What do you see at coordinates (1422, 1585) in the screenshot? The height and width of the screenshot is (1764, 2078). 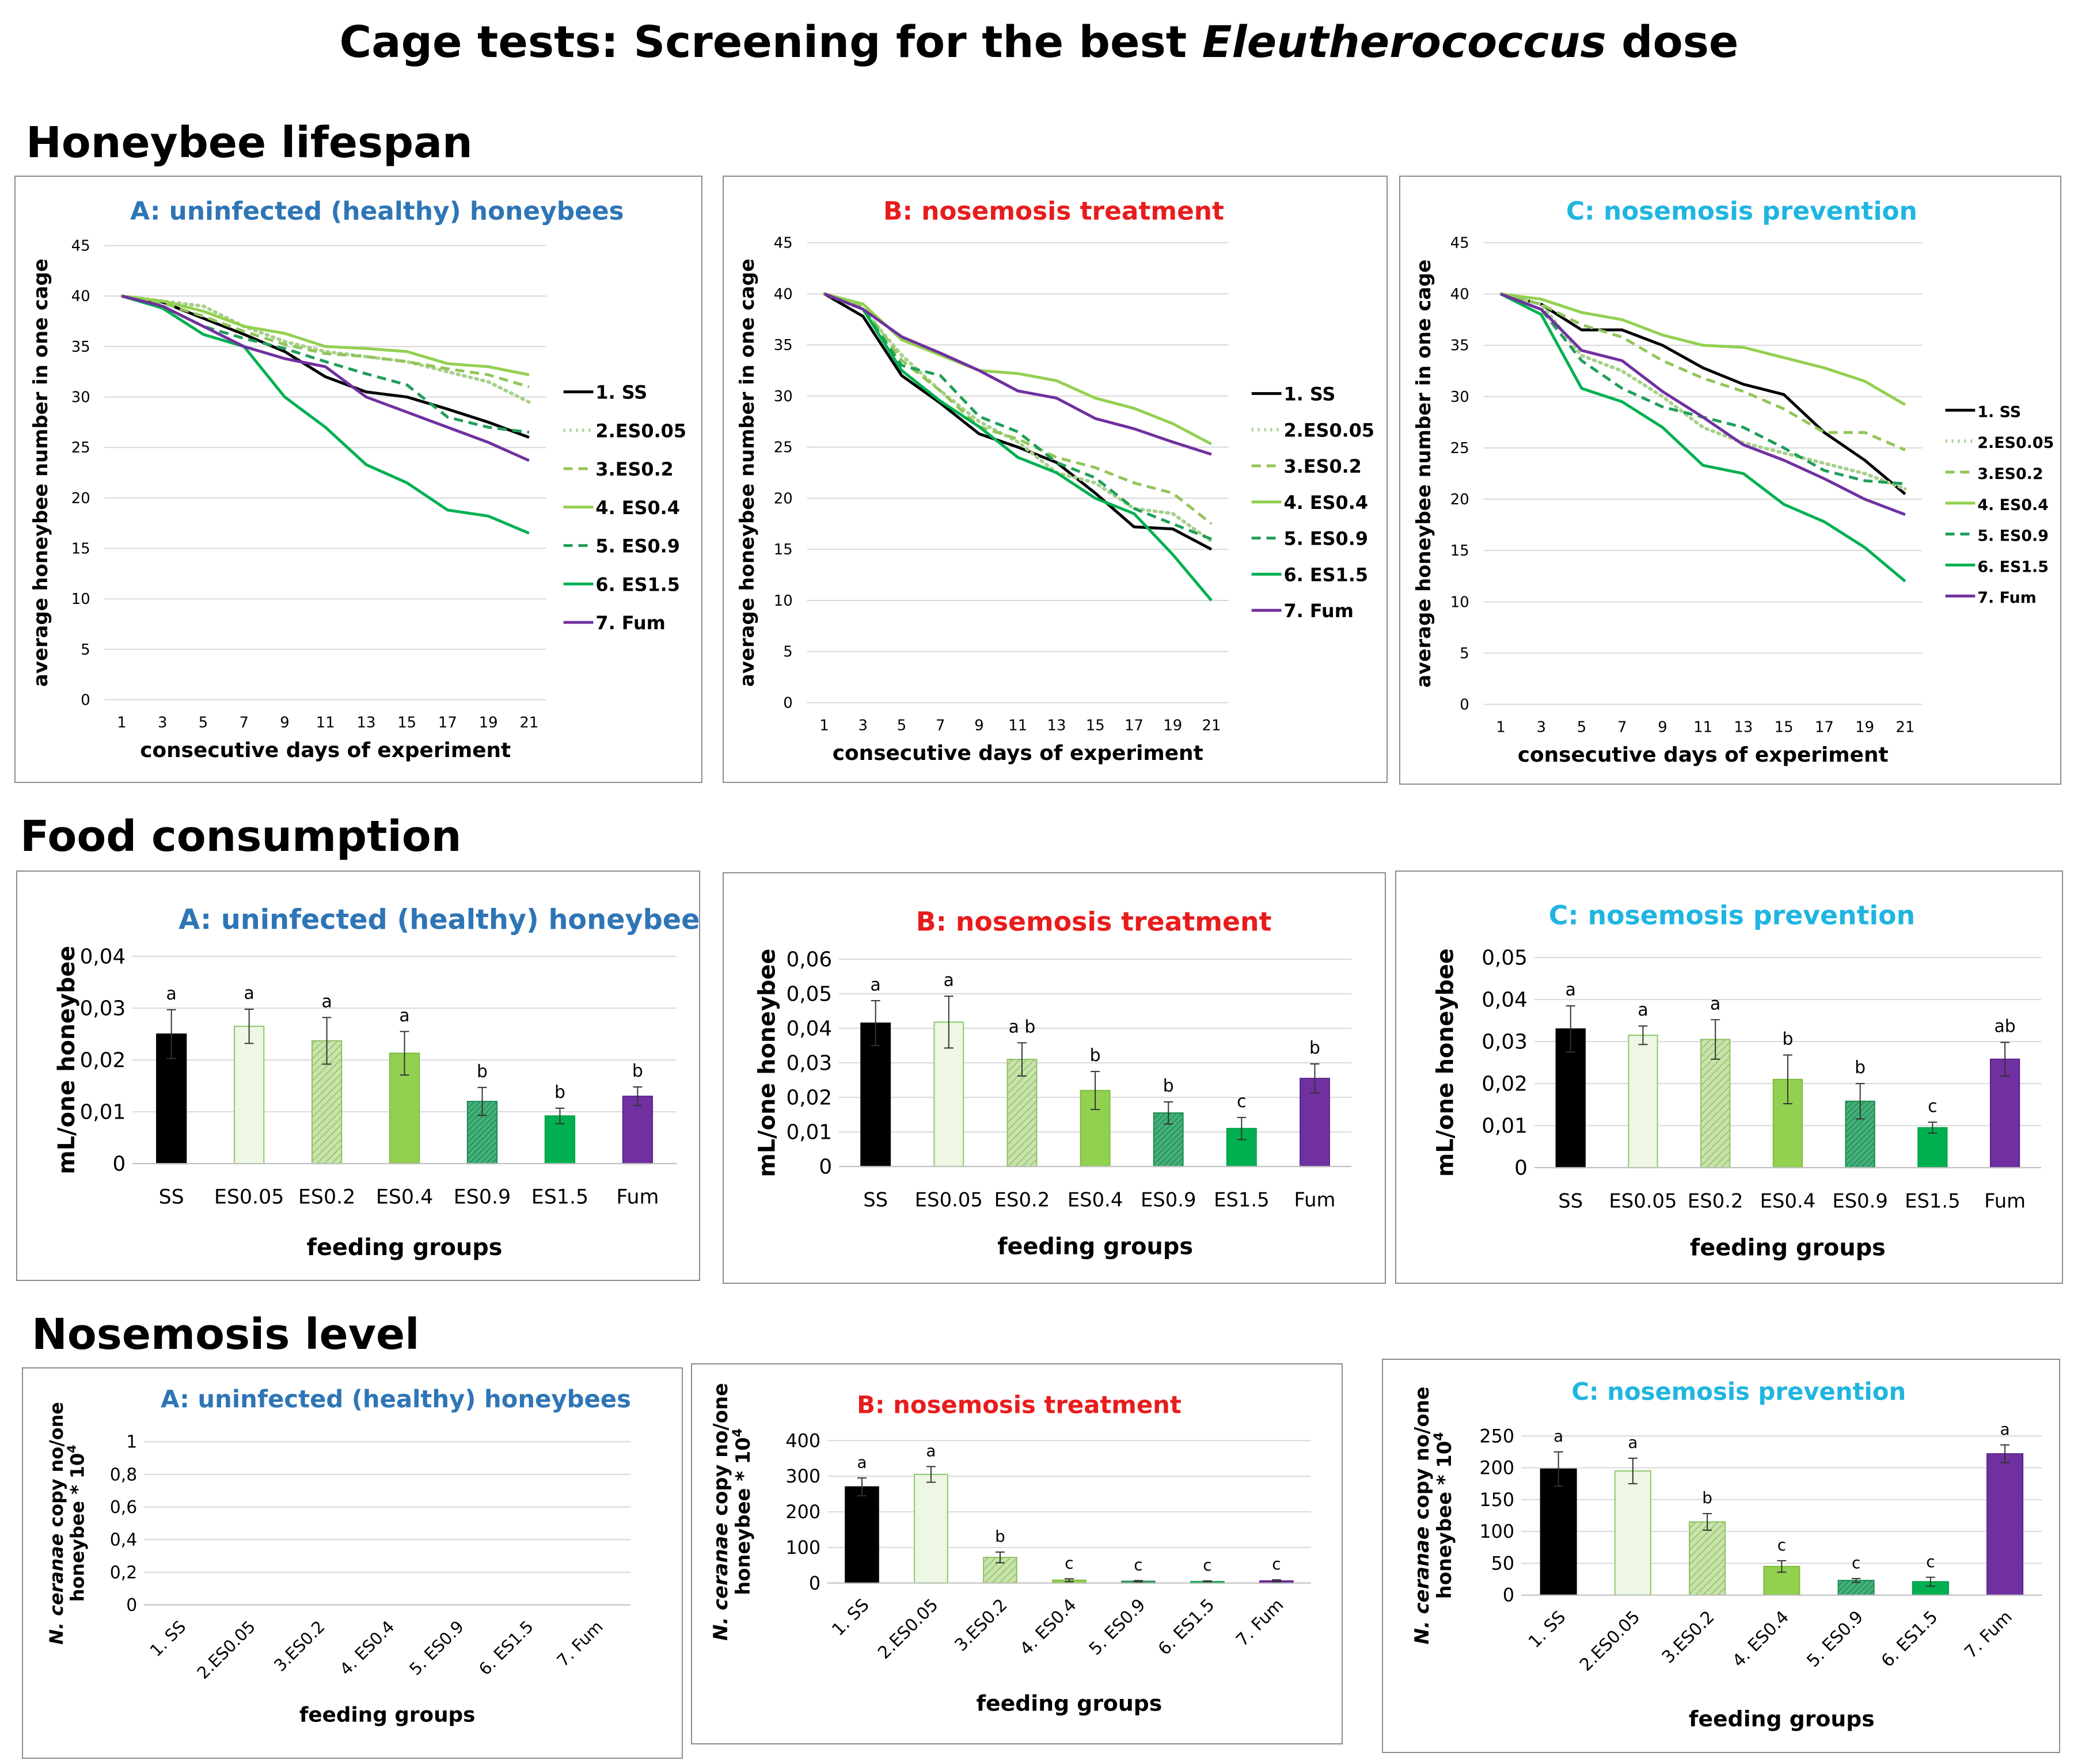 I see `y-axis-label-italic: N. ceranae` at bounding box center [1422, 1585].